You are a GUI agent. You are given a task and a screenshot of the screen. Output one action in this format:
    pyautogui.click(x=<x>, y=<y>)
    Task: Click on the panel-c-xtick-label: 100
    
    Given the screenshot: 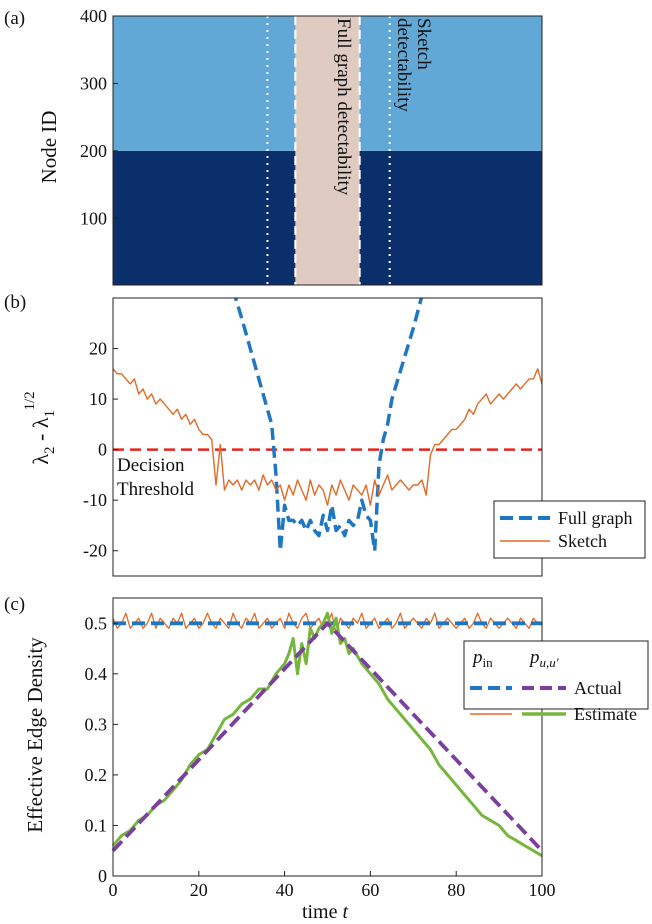 What is the action you would take?
    pyautogui.click(x=542, y=890)
    